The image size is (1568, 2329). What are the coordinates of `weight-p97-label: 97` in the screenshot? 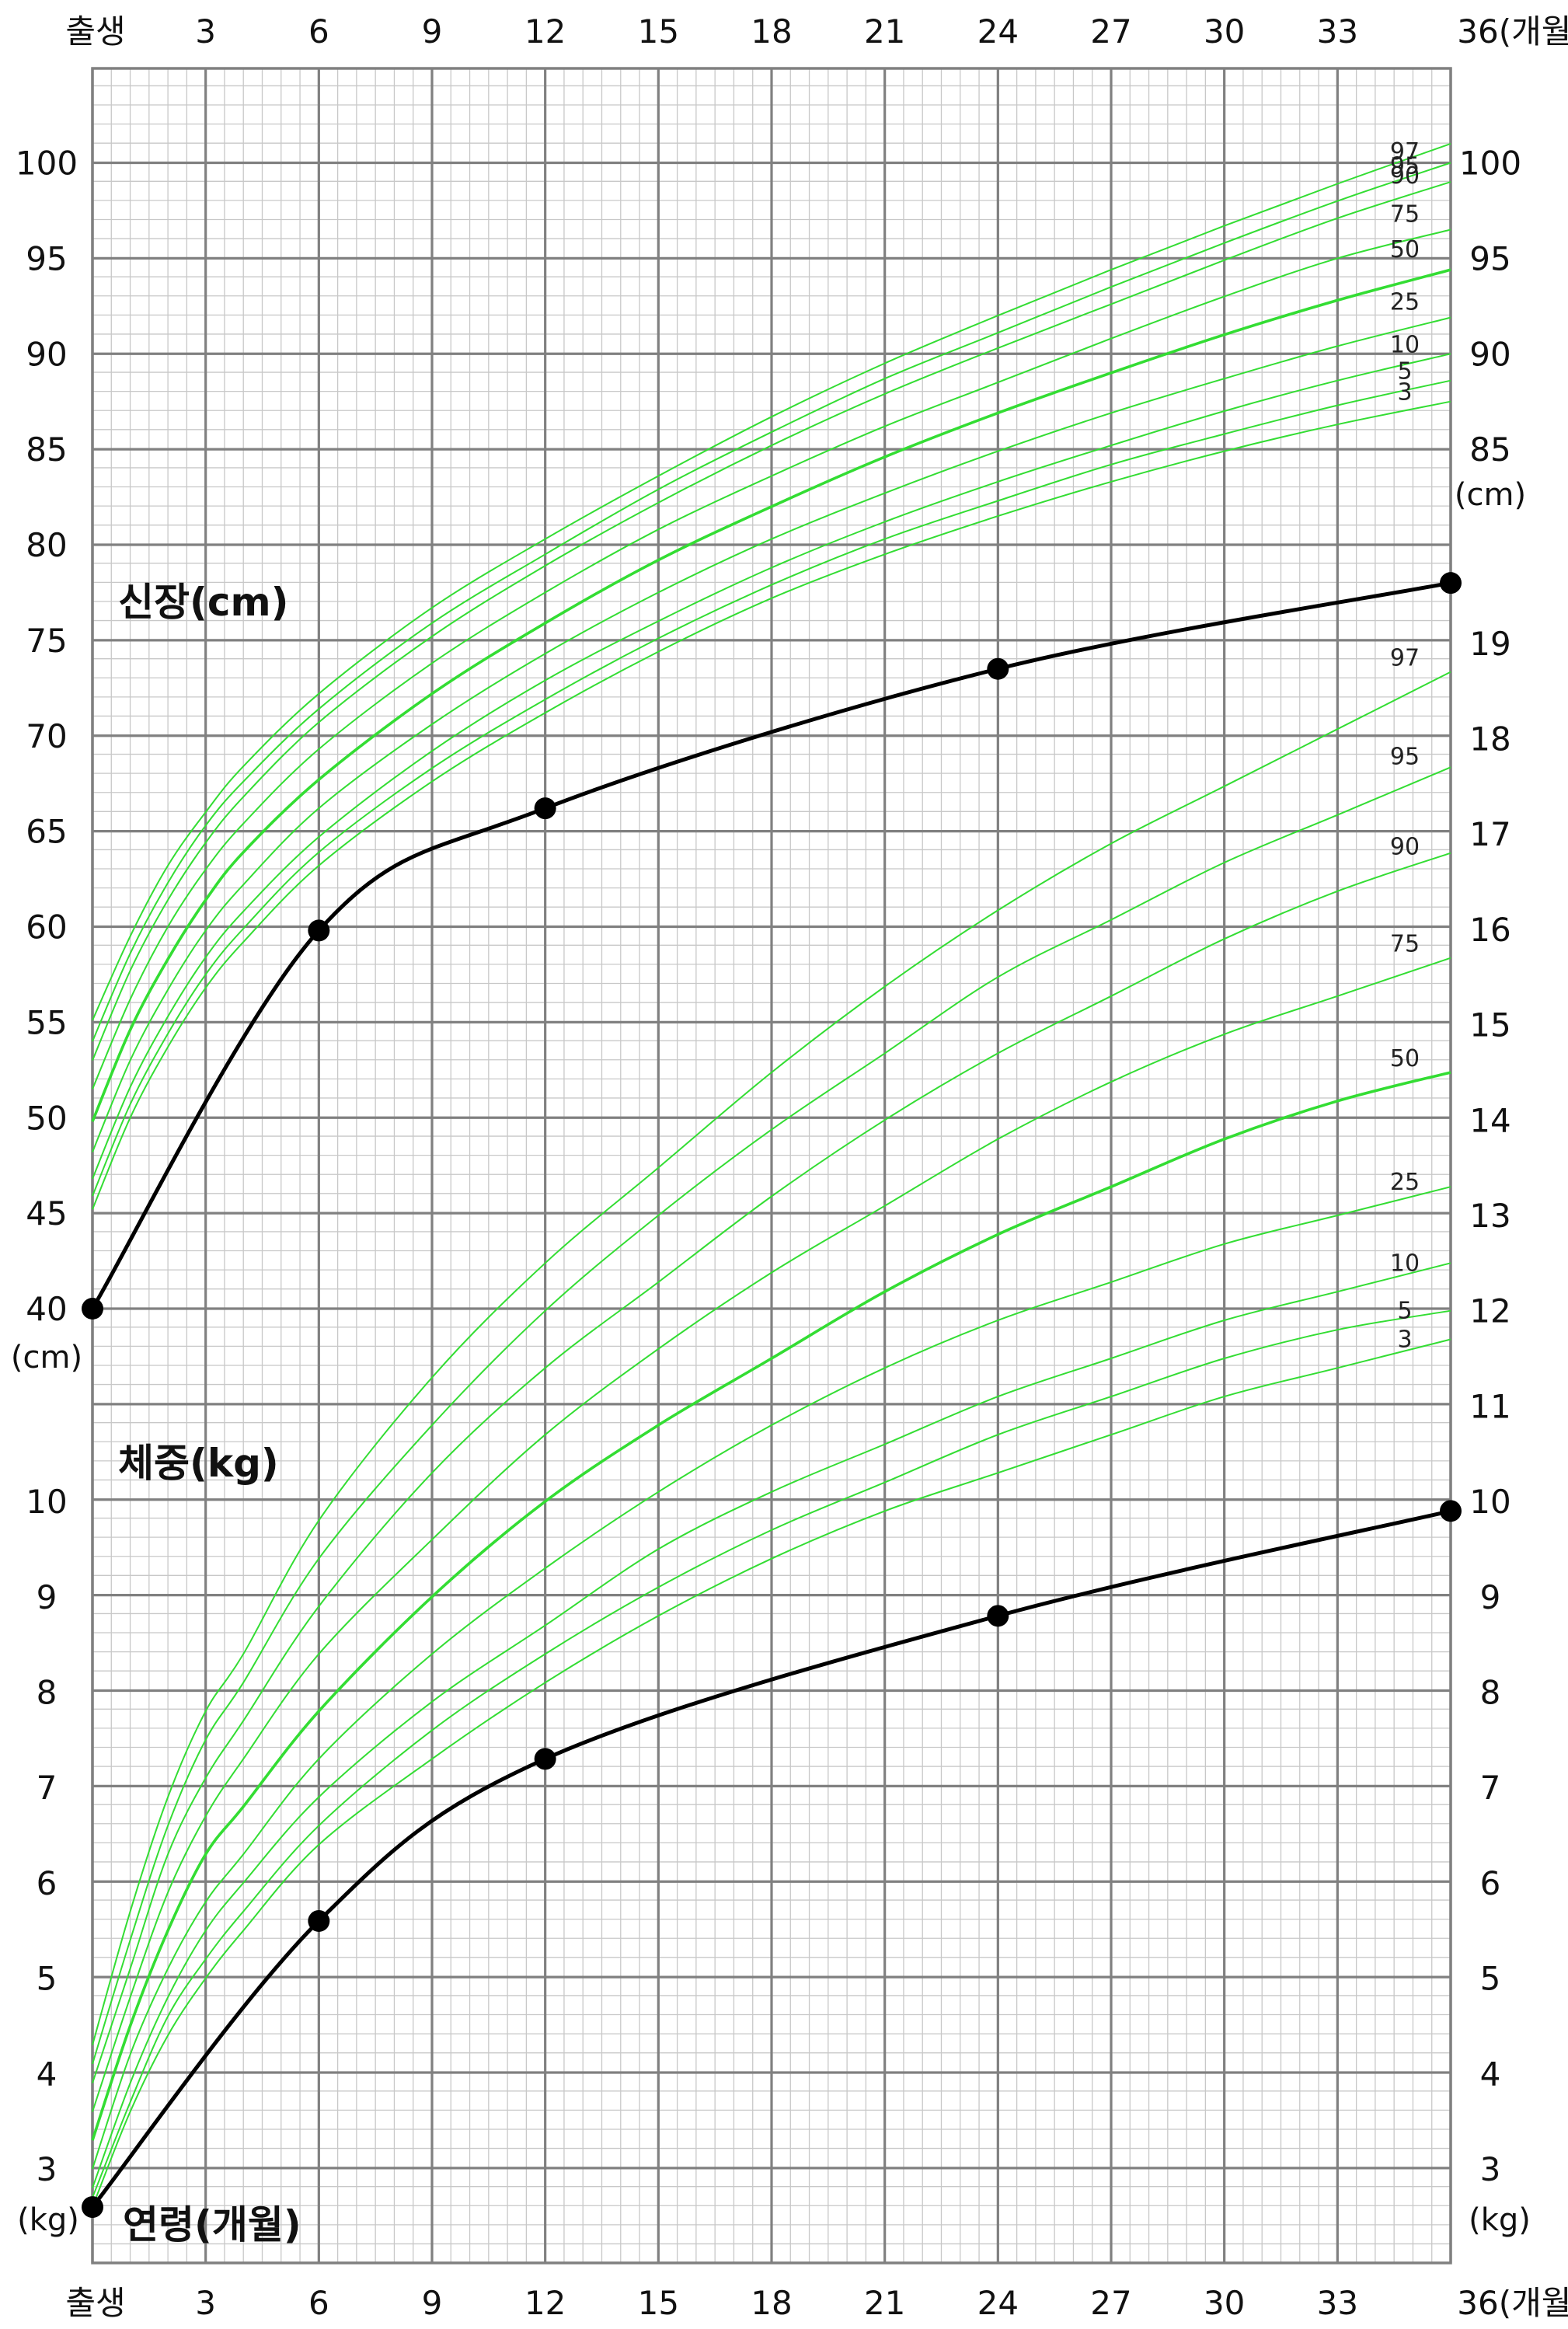 It's located at (1405, 658).